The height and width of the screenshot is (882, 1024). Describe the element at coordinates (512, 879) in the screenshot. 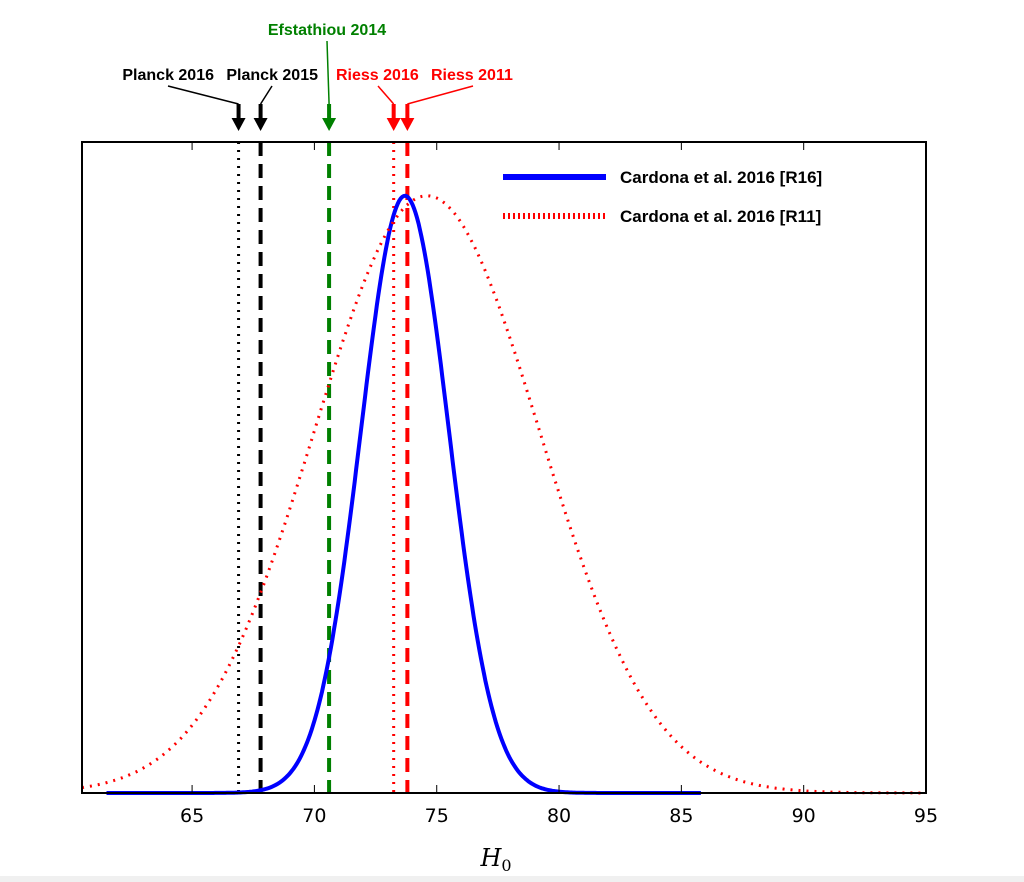

I see `bottom-strip` at that location.